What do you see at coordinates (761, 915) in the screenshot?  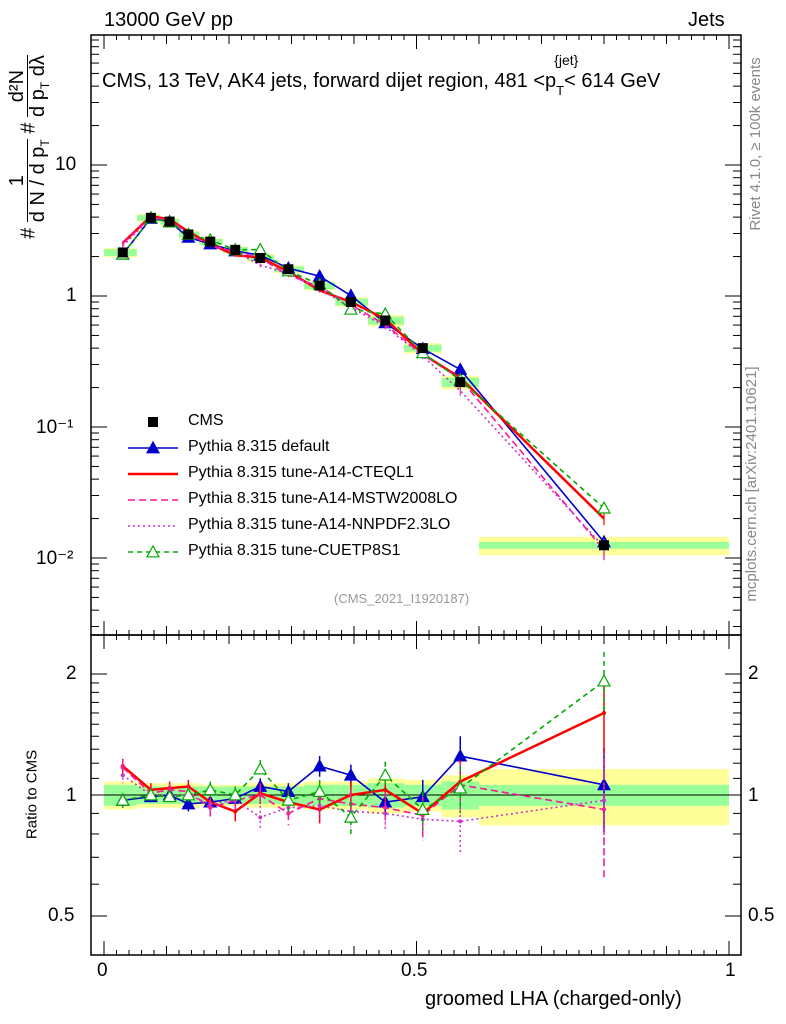 I see `ratio-tick-label-0.5-right: 0.5` at bounding box center [761, 915].